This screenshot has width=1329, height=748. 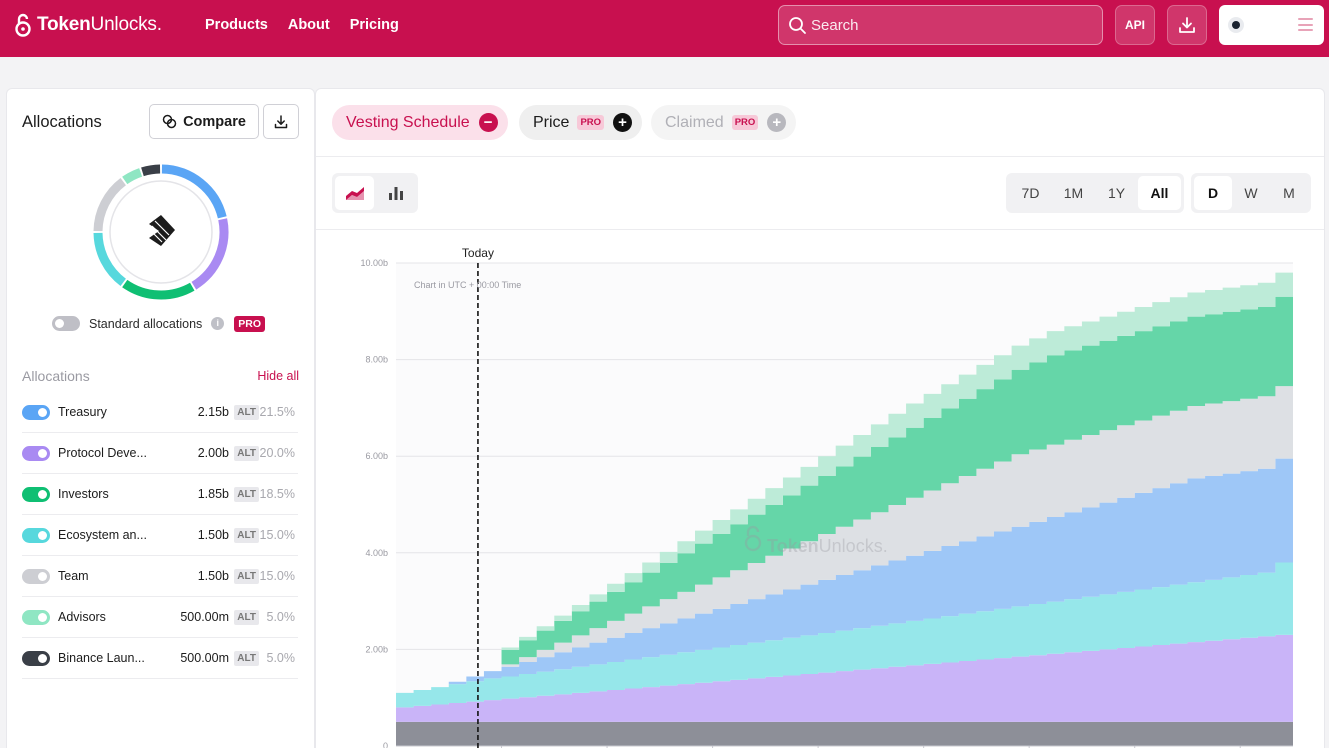 I want to click on allocation-amount: 500.00m, so click(x=204, y=617).